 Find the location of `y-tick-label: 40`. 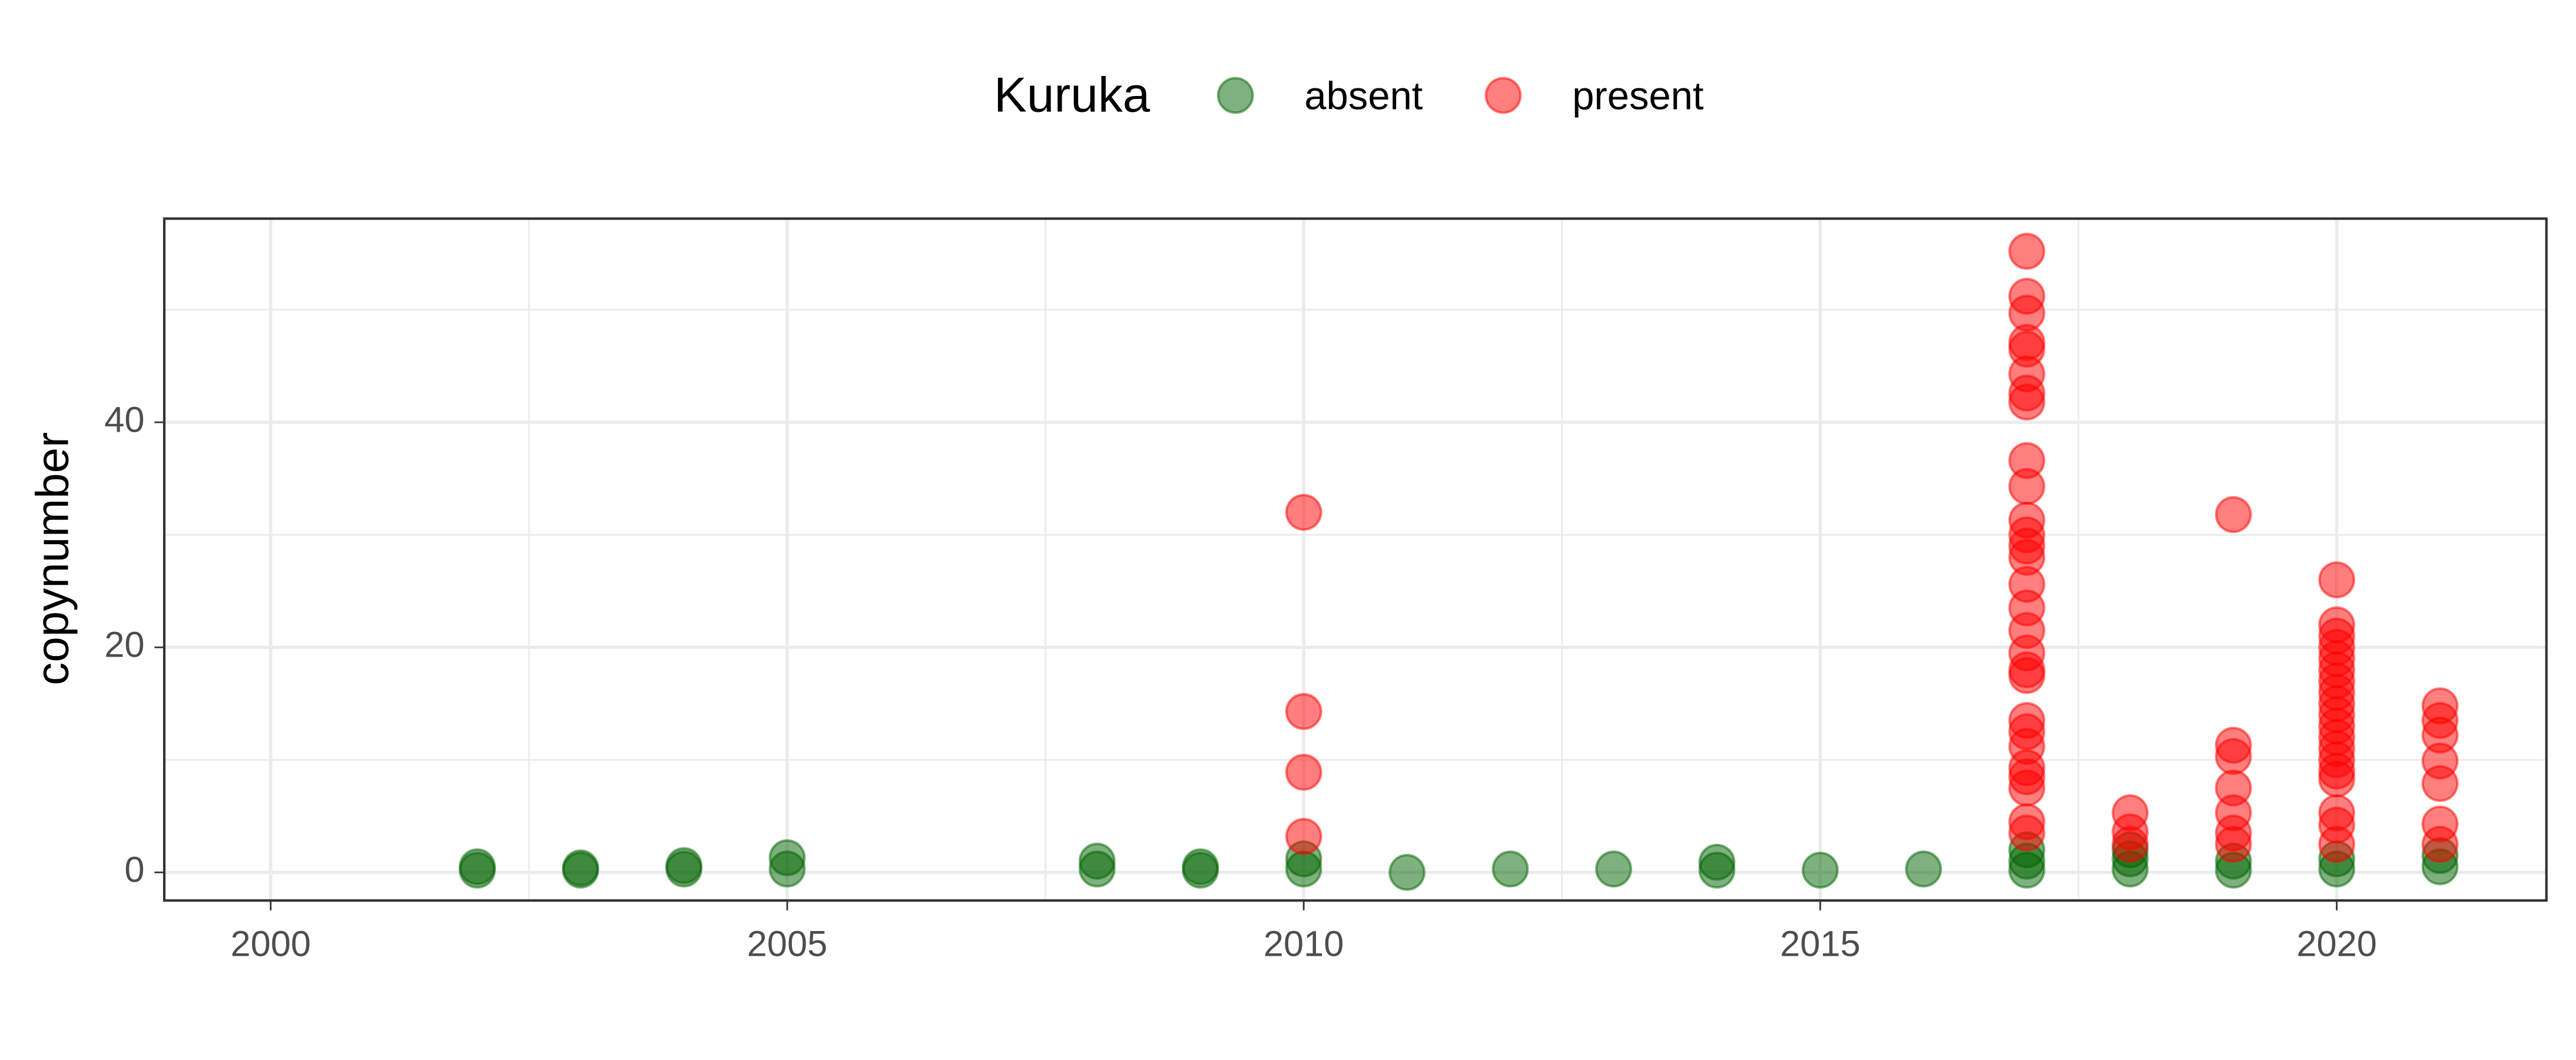

y-tick-label: 40 is located at coordinates (124, 419).